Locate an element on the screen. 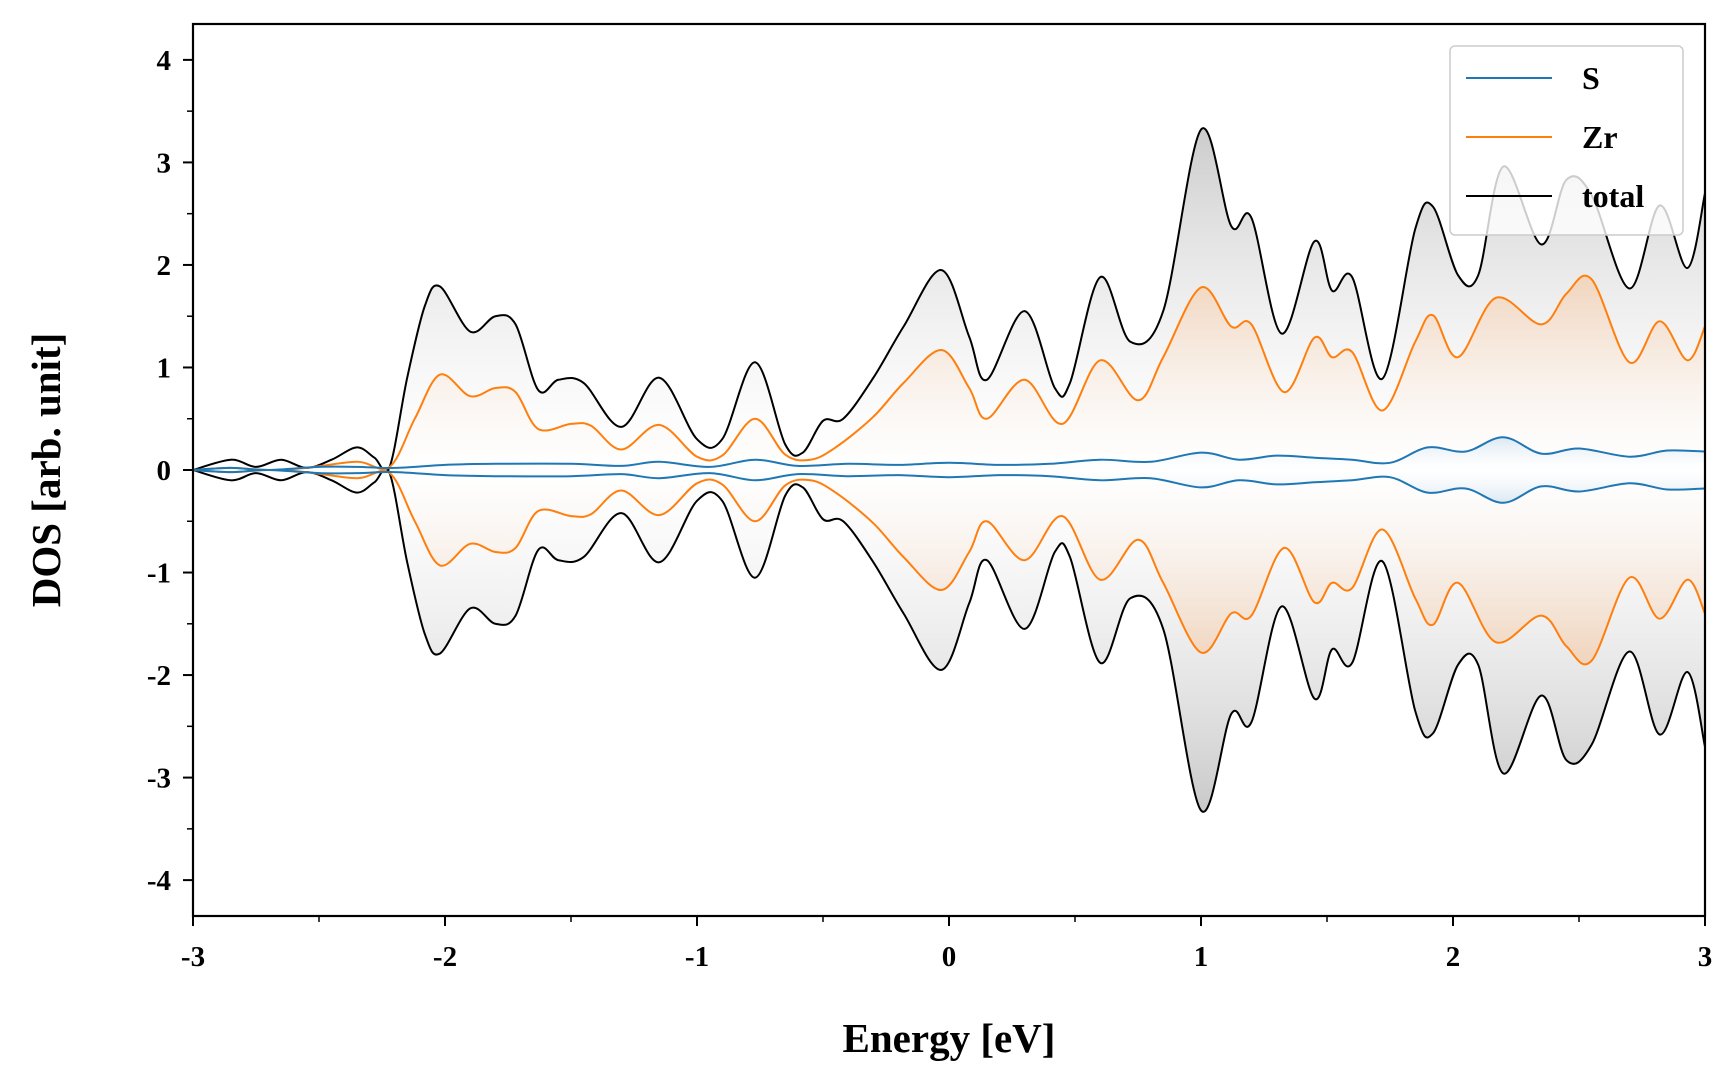  y-tick-label: 0 is located at coordinates (164, 471).